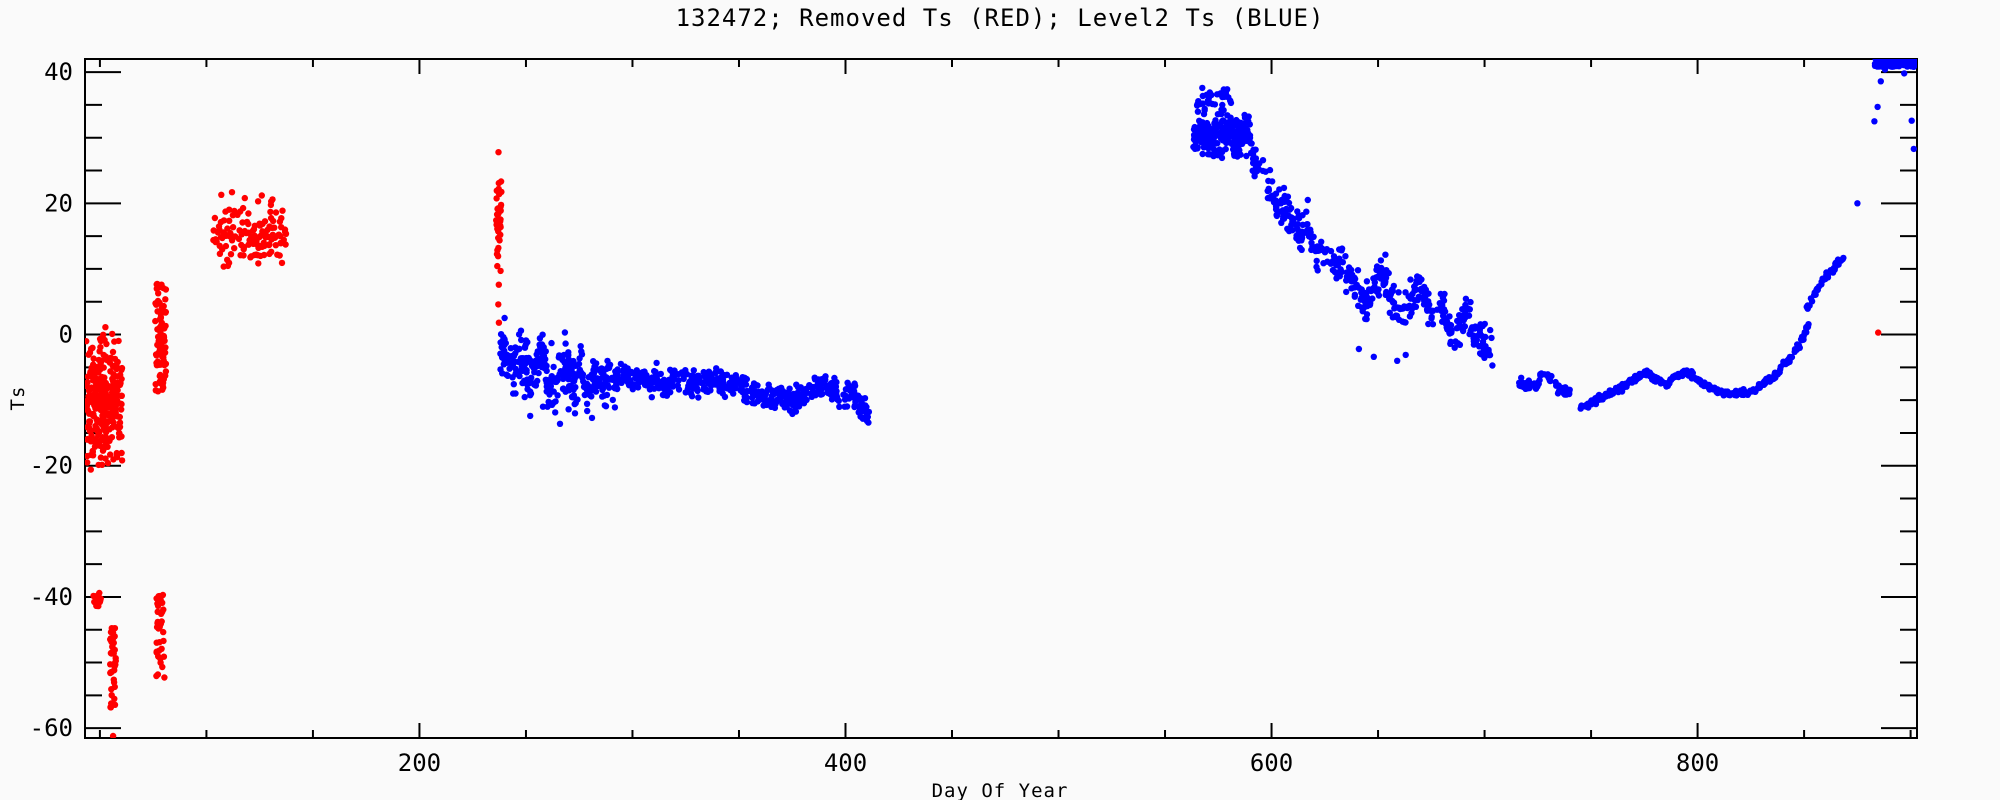  Describe the element at coordinates (58, 72) in the screenshot. I see `y-tick-label: 40` at that location.